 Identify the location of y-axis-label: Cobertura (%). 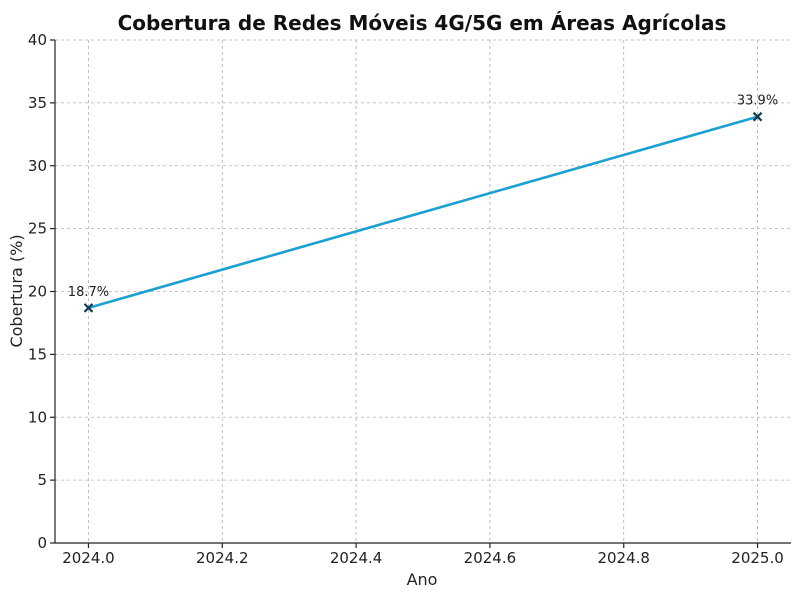
(16, 290).